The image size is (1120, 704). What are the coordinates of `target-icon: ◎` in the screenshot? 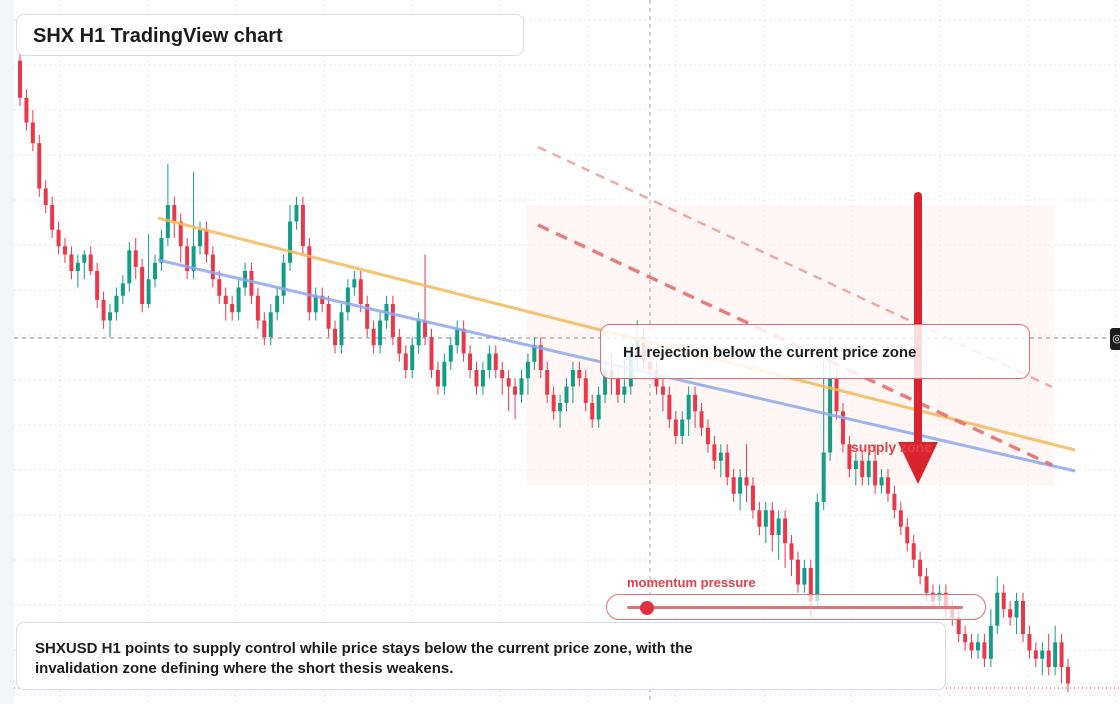 It's located at (1115, 339).